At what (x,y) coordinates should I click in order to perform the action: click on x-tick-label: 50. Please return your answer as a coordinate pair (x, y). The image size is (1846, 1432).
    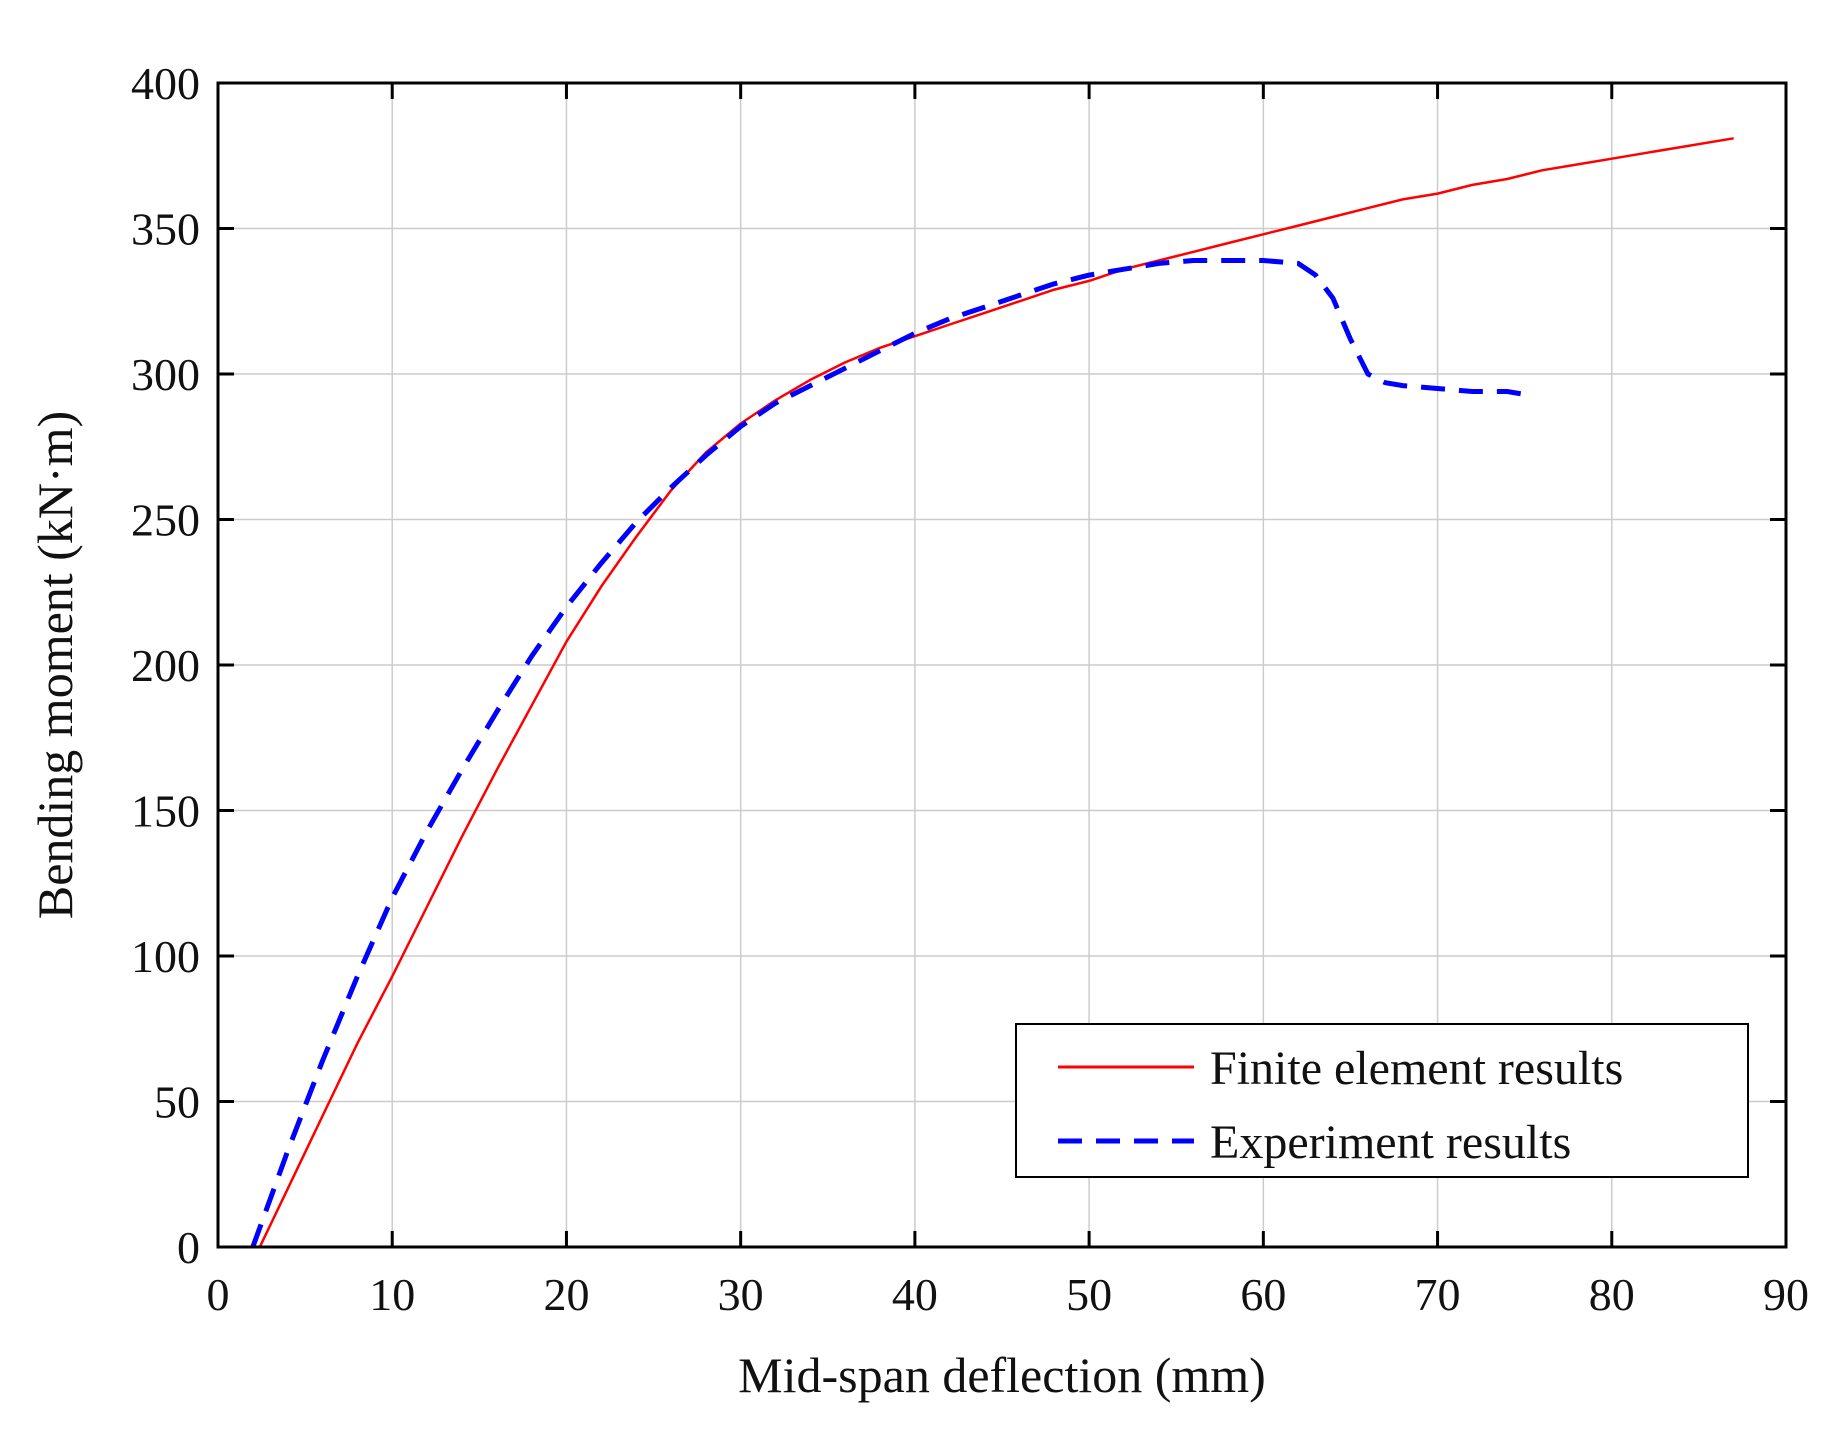
    Looking at the image, I should click on (1089, 1294).